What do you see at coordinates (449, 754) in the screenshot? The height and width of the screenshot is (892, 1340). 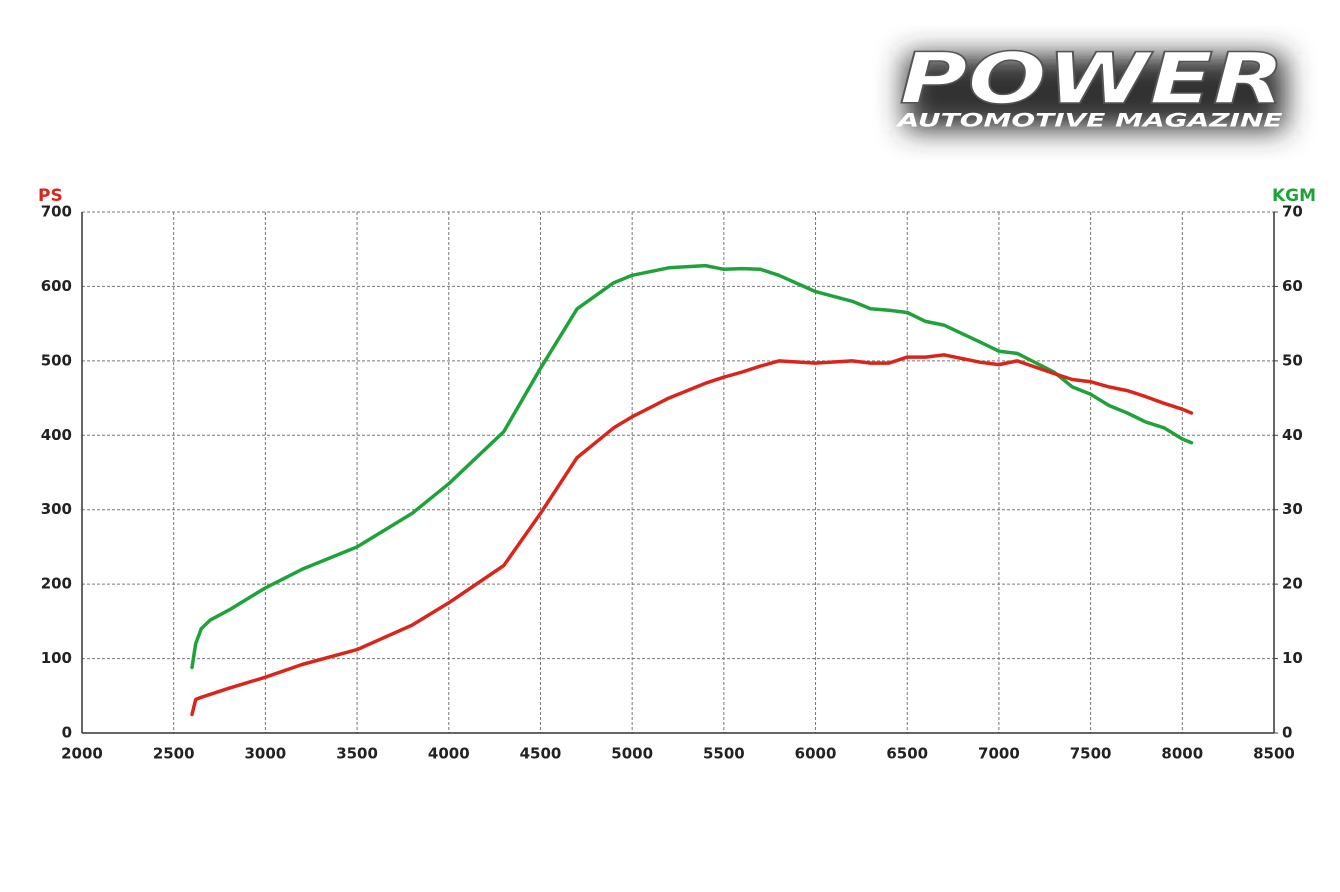 I see `x-tick-label: 4000` at bounding box center [449, 754].